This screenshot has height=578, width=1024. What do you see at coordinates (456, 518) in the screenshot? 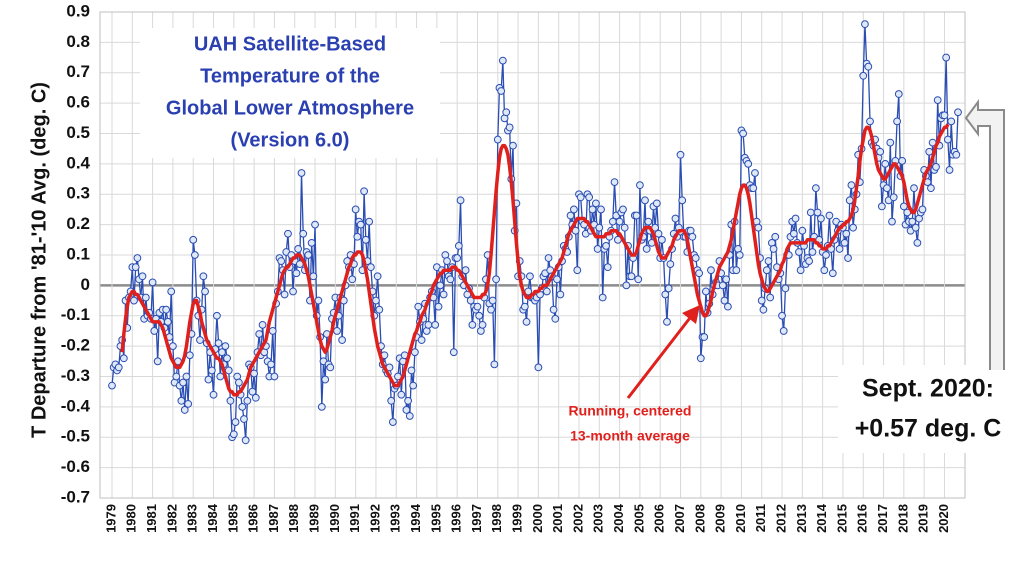
I see `x-tick-label: 1996` at bounding box center [456, 518].